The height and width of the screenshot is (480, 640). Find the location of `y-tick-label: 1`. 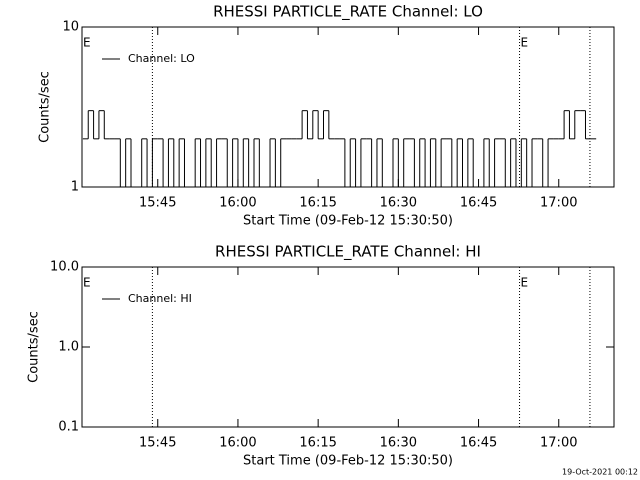

y-tick-label: 1 is located at coordinates (75, 187).